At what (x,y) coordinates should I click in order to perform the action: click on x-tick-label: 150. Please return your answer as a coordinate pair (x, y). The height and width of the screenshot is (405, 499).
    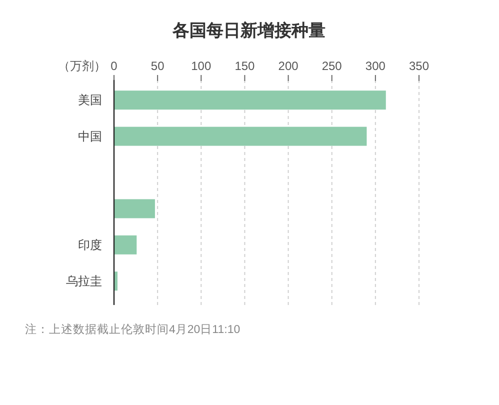
    Looking at the image, I should click on (245, 66).